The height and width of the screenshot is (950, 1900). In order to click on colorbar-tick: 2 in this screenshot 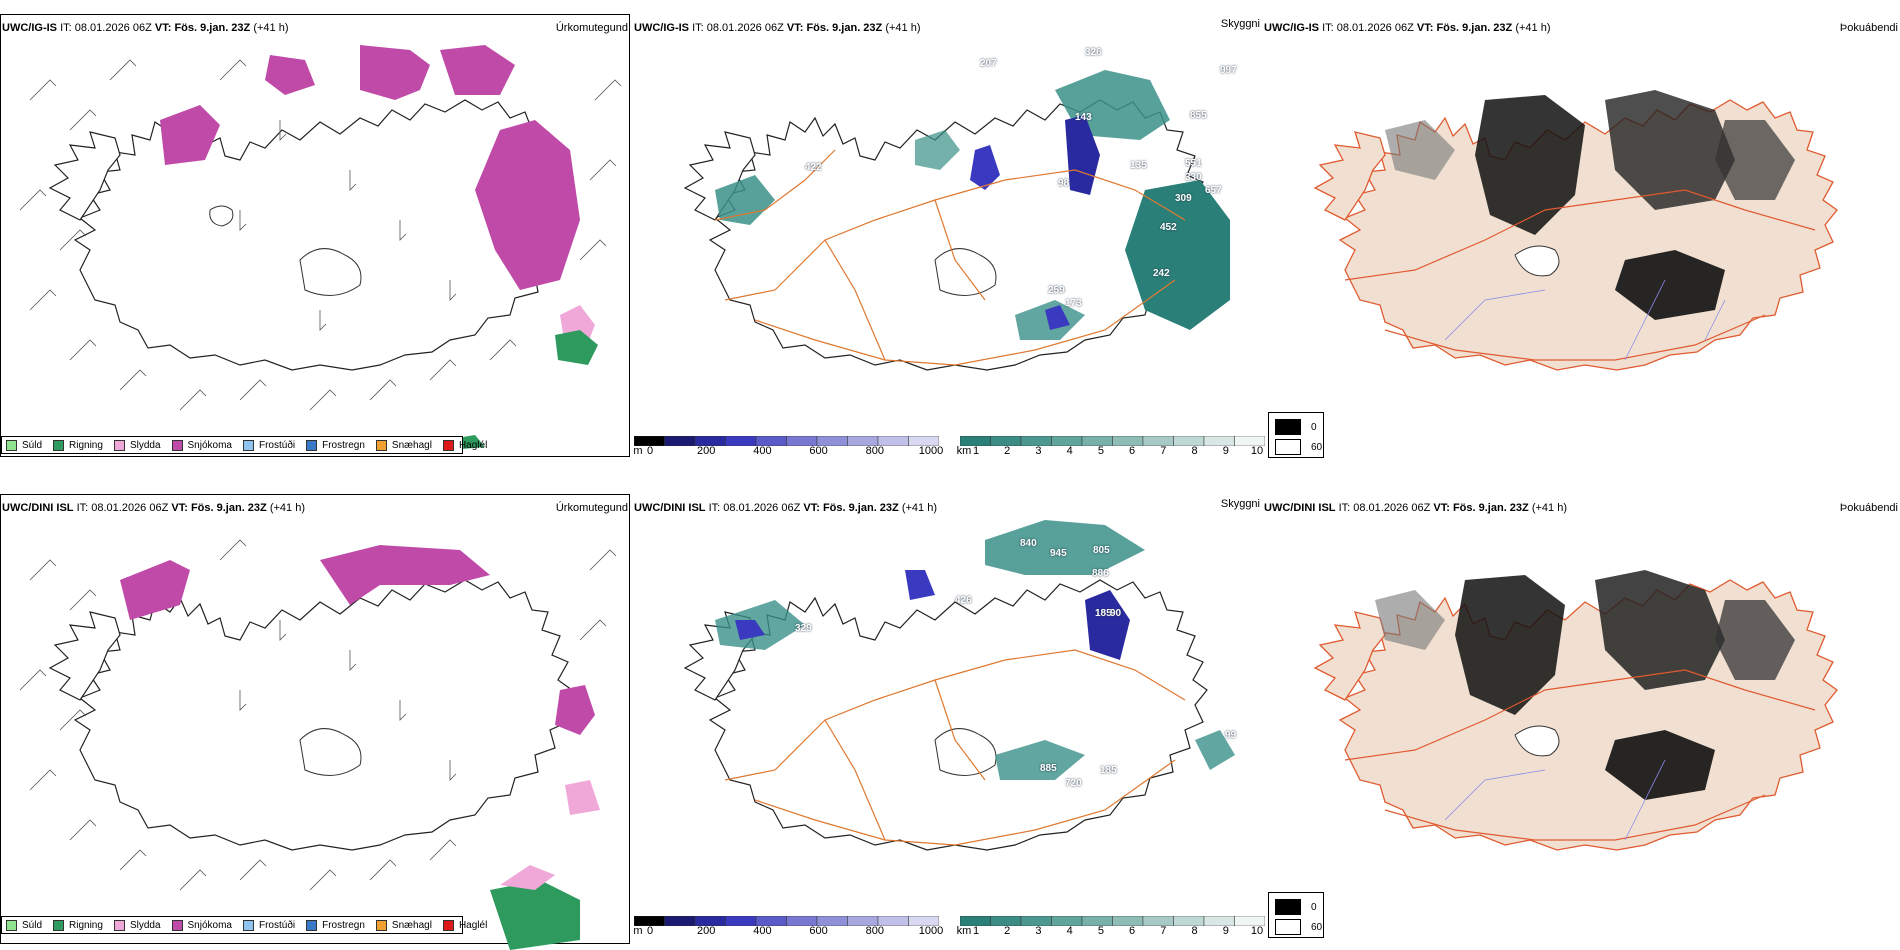, I will do `click(1007, 451)`.